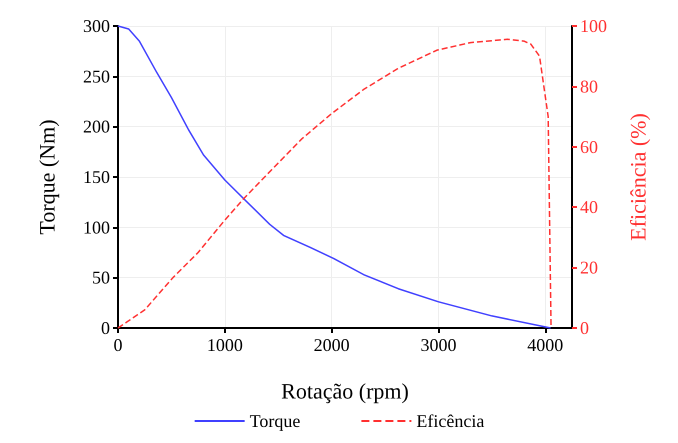  What do you see at coordinates (101, 278) in the screenshot?
I see `y-tick-label: 50` at bounding box center [101, 278].